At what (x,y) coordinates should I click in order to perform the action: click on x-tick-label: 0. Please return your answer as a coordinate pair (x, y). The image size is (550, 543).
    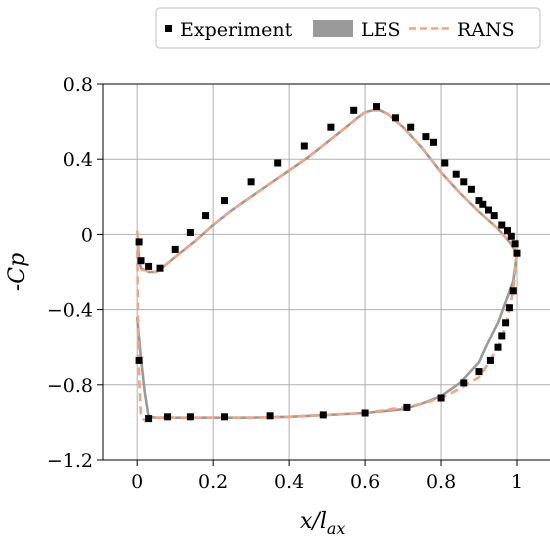
    Looking at the image, I should click on (137, 482).